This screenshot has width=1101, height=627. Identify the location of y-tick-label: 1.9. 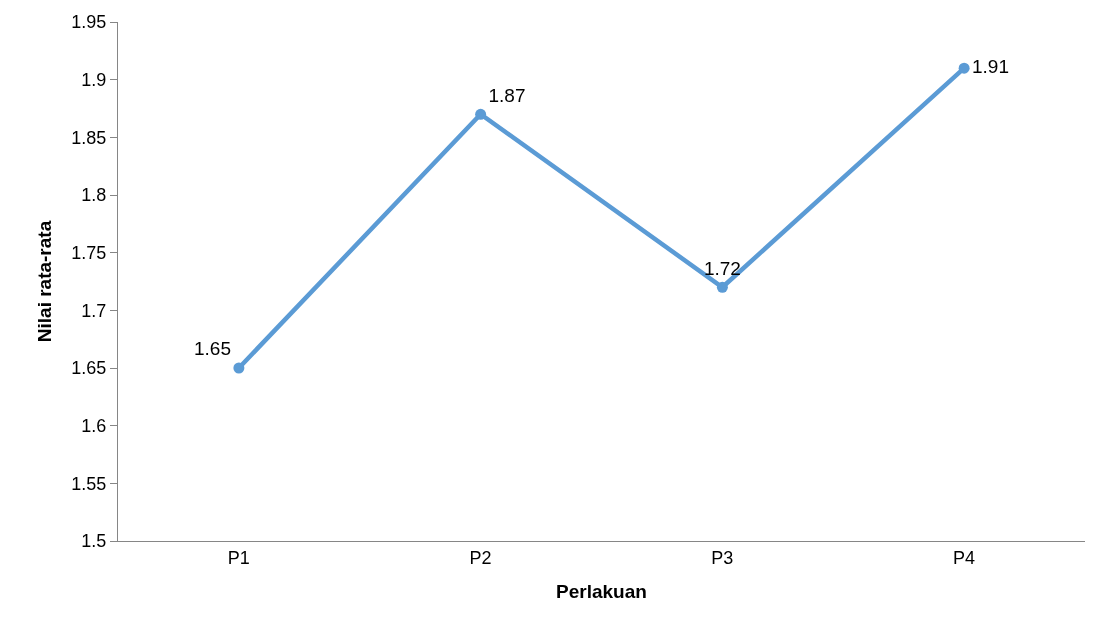
(94, 79).